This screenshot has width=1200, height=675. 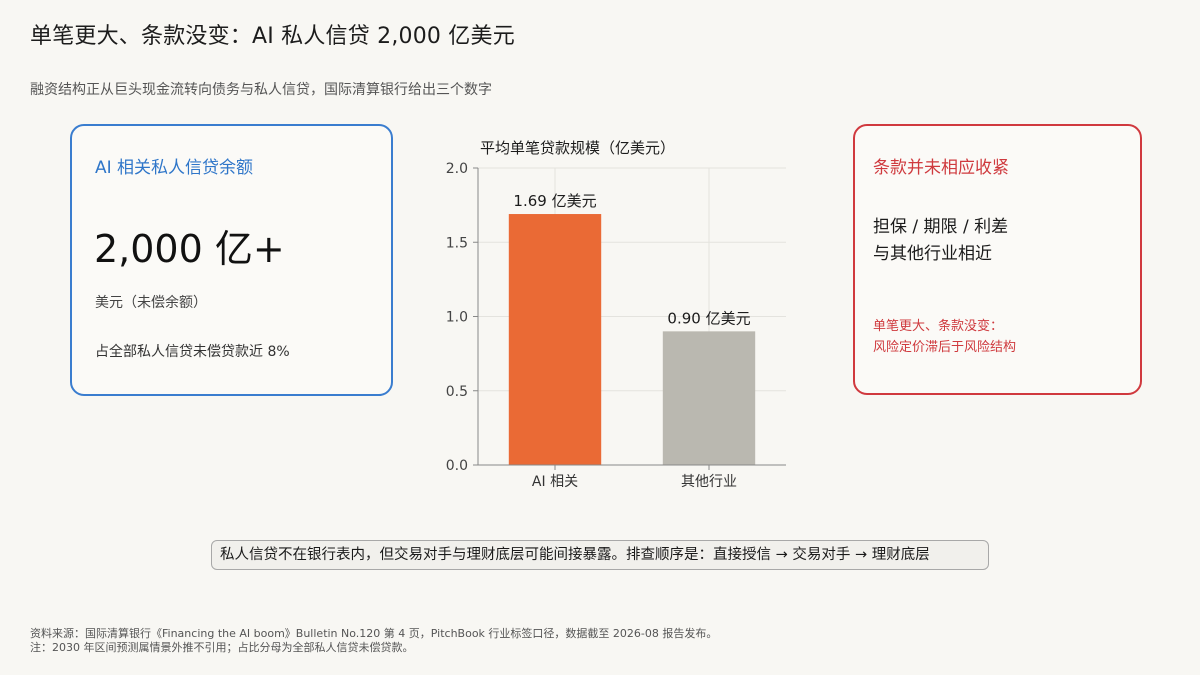 I want to click on x-tick-label: AI 相关, so click(x=555, y=482).